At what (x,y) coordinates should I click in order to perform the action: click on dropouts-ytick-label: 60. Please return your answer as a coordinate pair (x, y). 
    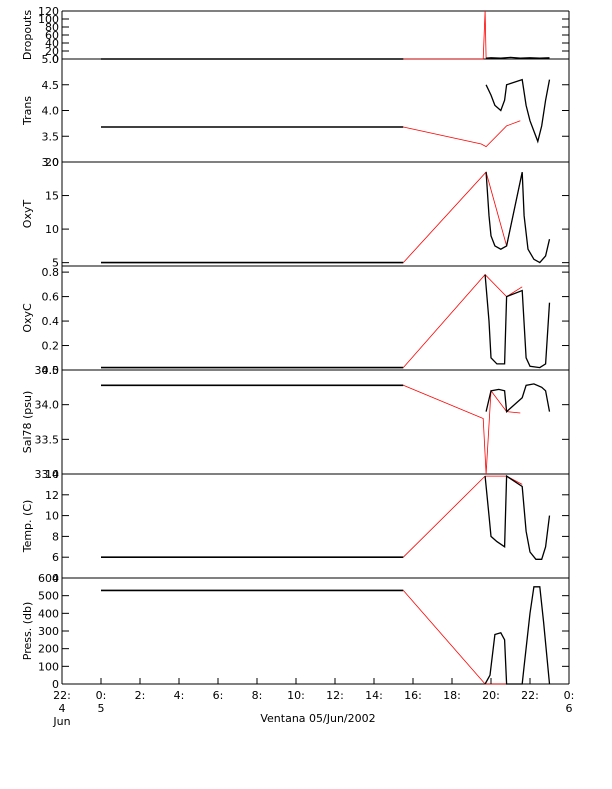
    Looking at the image, I should click on (52, 35).